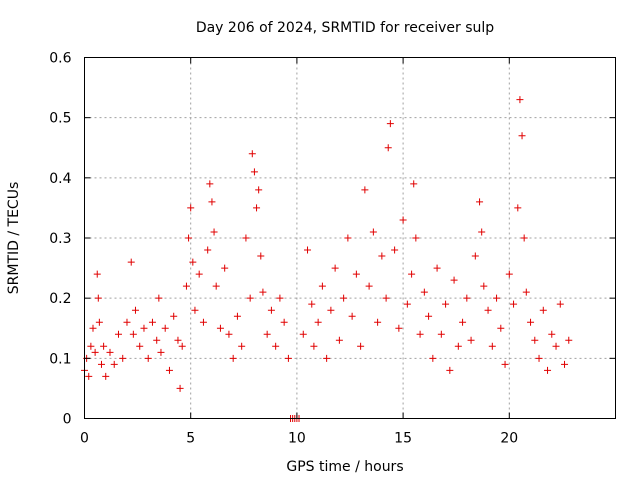 This screenshot has width=640, height=480. Describe the element at coordinates (60, 359) in the screenshot. I see `y-tick-label: 0.1` at that location.